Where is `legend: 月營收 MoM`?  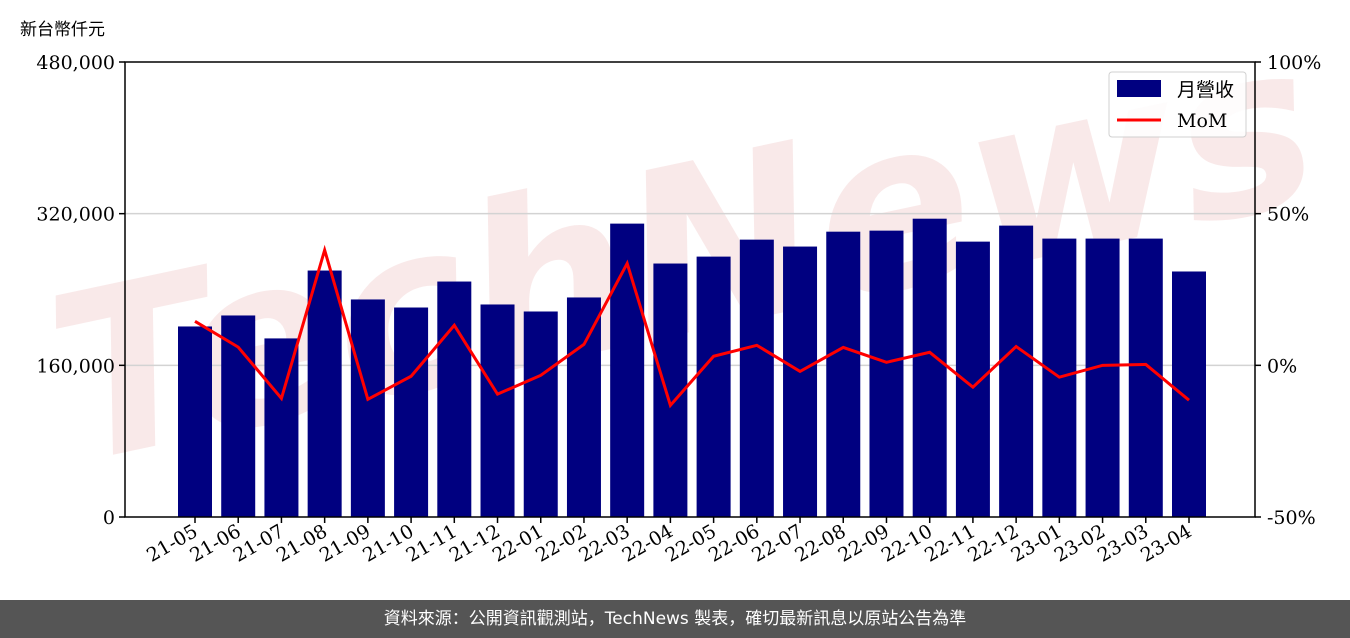 legend: 月營收 MoM is located at coordinates (1177, 104).